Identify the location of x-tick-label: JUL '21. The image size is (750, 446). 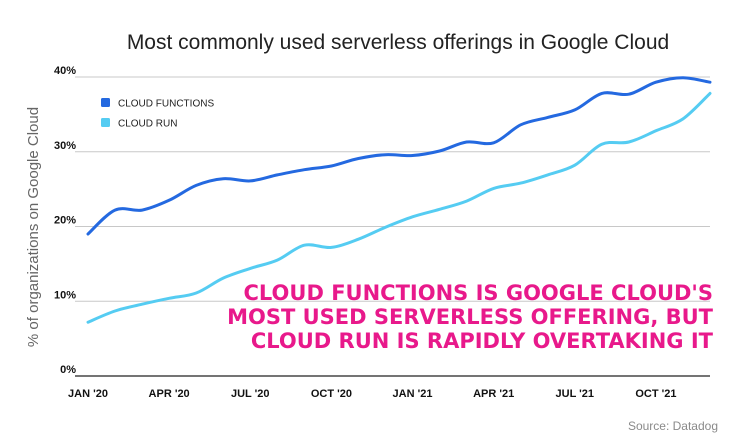
(575, 394).